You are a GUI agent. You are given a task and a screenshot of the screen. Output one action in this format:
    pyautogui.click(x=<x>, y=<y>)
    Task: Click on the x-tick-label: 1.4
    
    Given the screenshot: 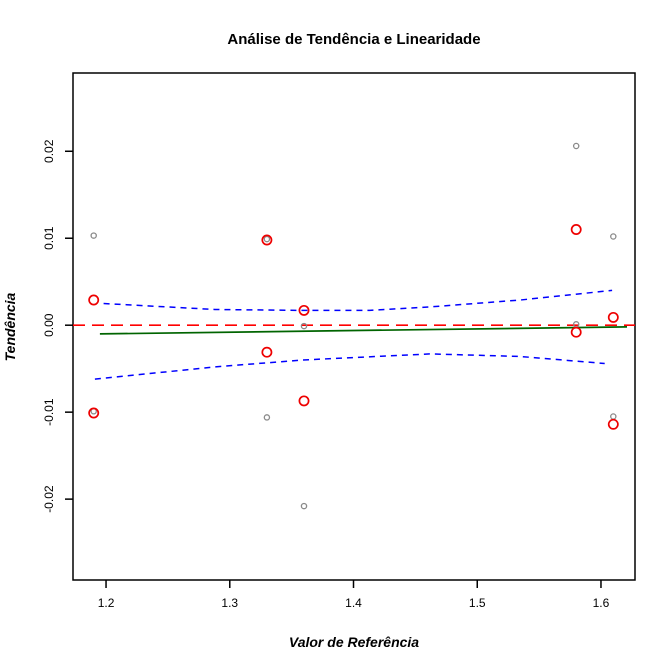 What is the action you would take?
    pyautogui.click(x=353, y=603)
    